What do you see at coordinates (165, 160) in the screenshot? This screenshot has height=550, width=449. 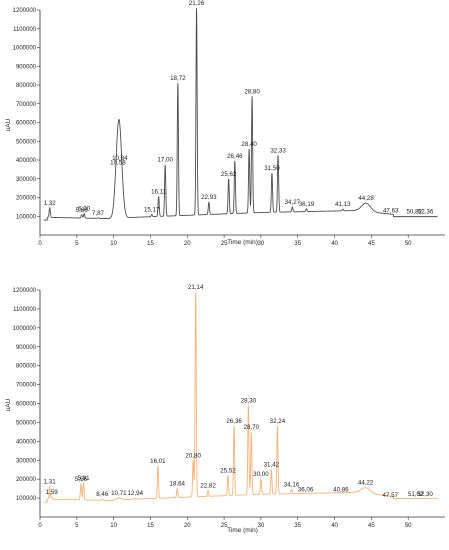 I see `peak-label: 17,00` at bounding box center [165, 160].